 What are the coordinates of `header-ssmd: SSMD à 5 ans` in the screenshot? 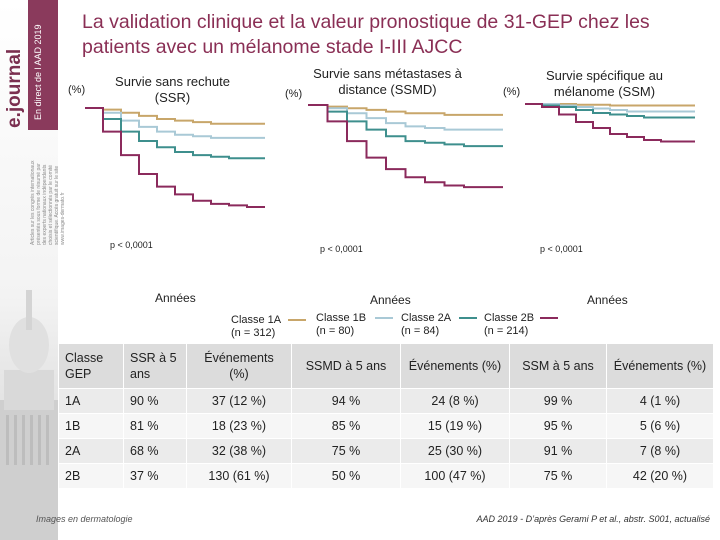 It's located at (346, 366).